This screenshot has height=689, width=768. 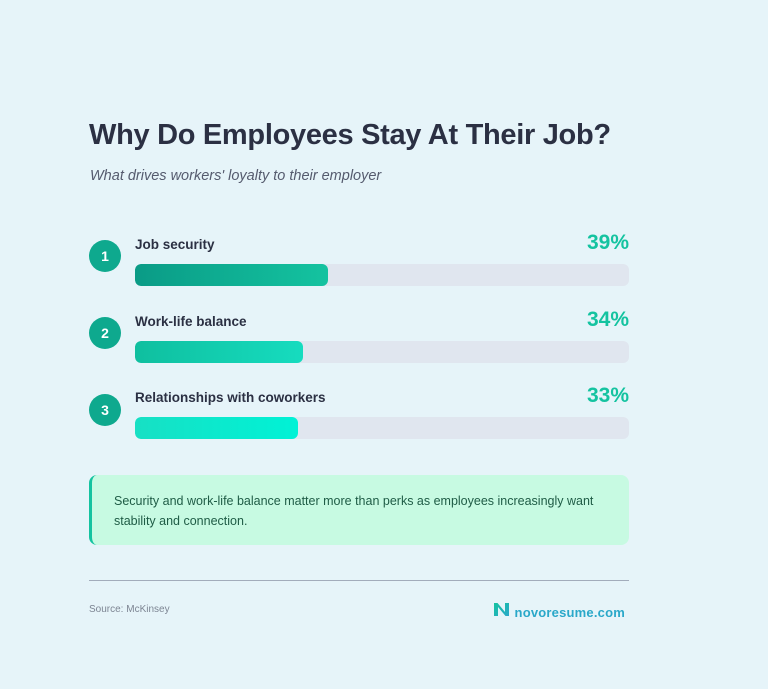 I want to click on bar-row-1: 1 Job security 39%, so click(x=359, y=261).